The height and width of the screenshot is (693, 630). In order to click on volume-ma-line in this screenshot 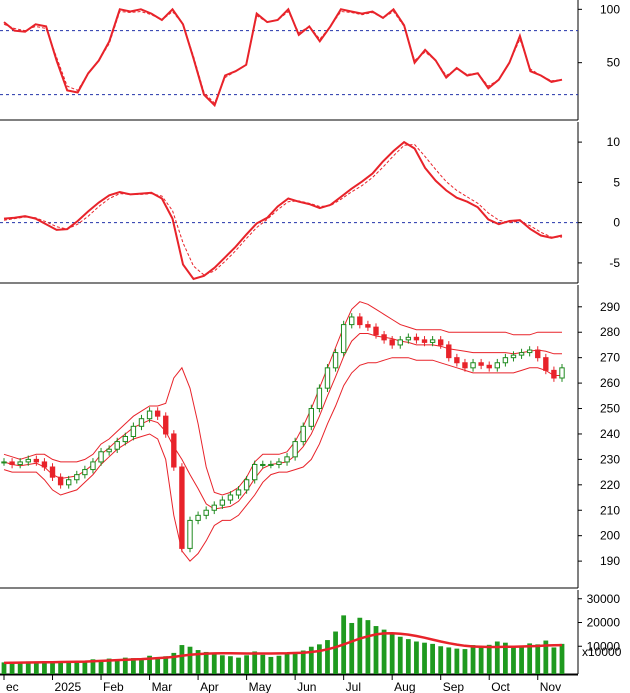, I will do `click(283, 648)`.